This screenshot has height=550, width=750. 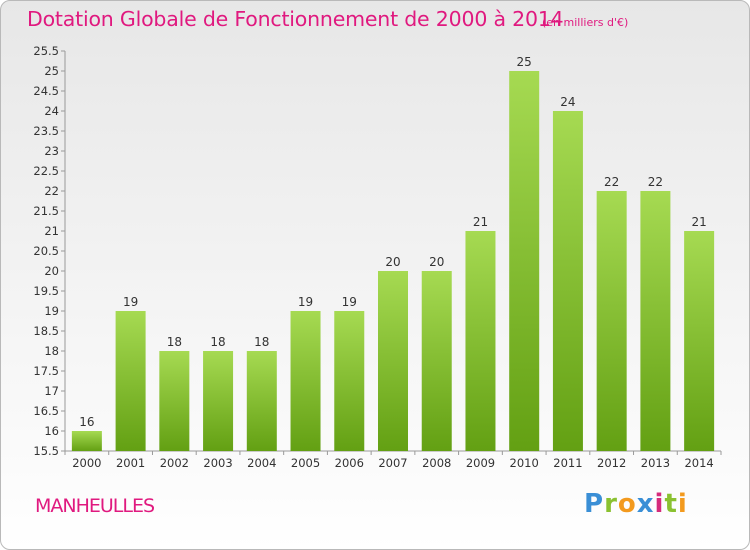 I want to click on y-tick-label: 17.5, so click(x=46, y=371).